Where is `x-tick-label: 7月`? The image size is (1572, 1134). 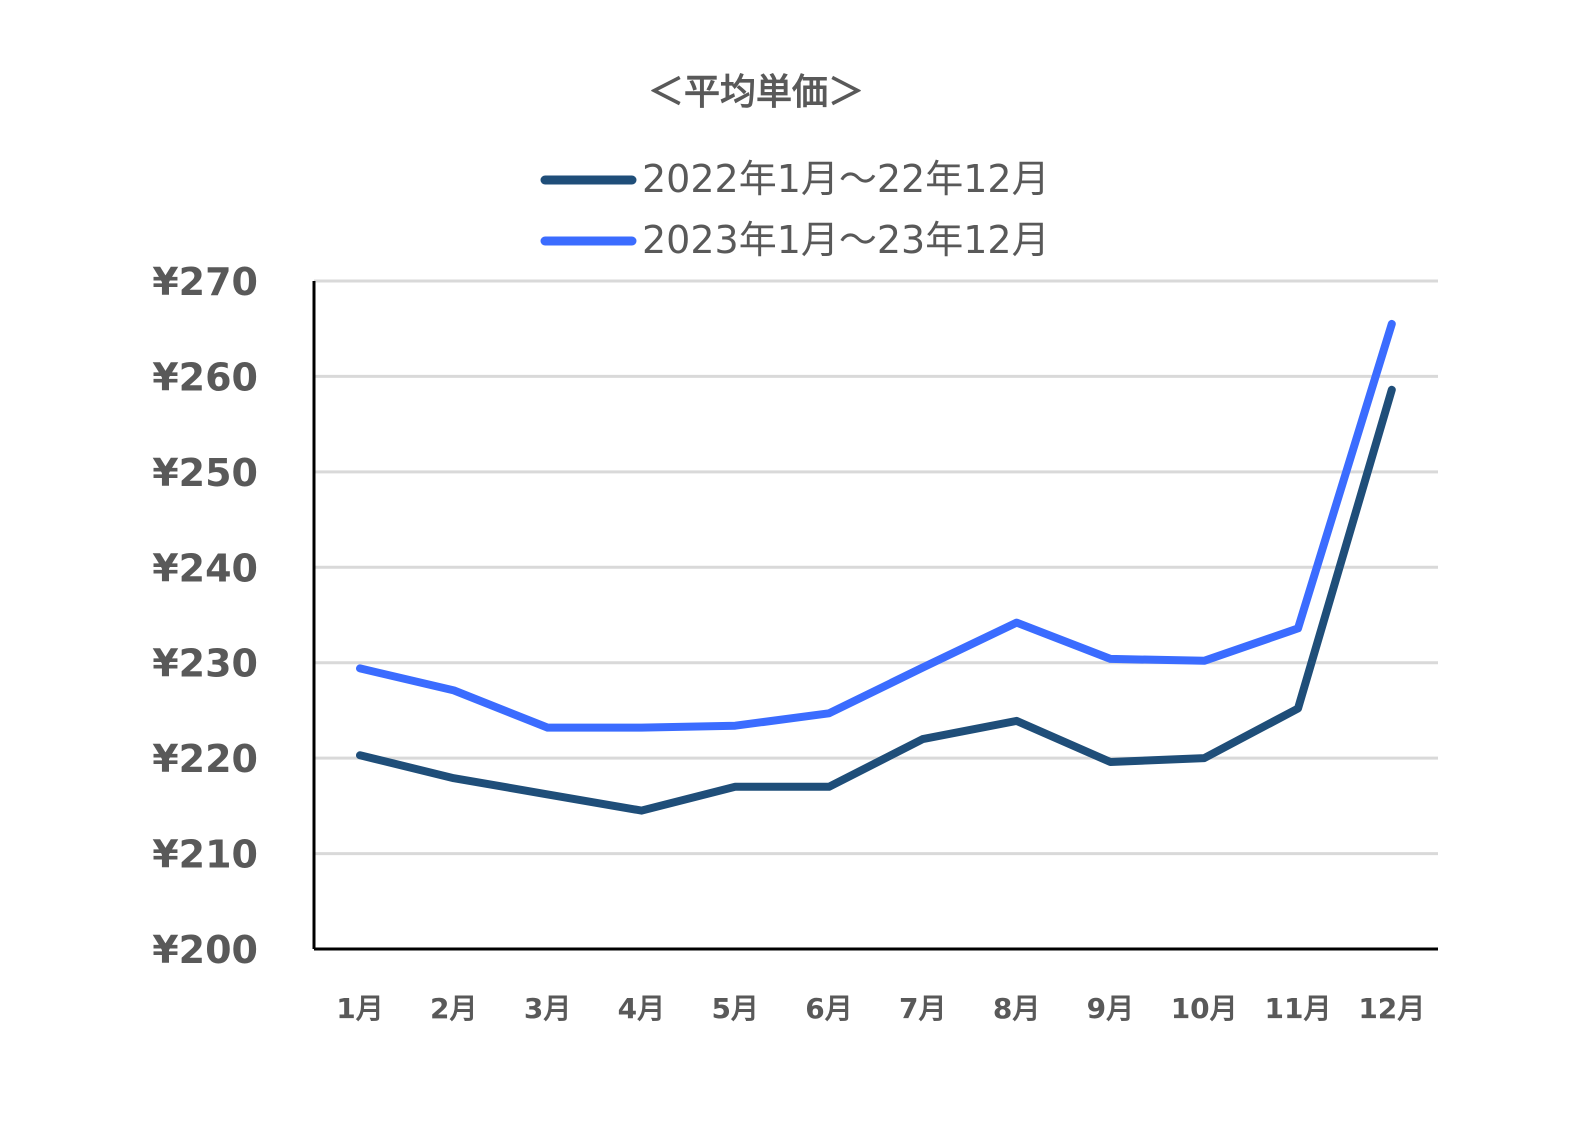
x-tick-label: 7月 is located at coordinates (922, 1008).